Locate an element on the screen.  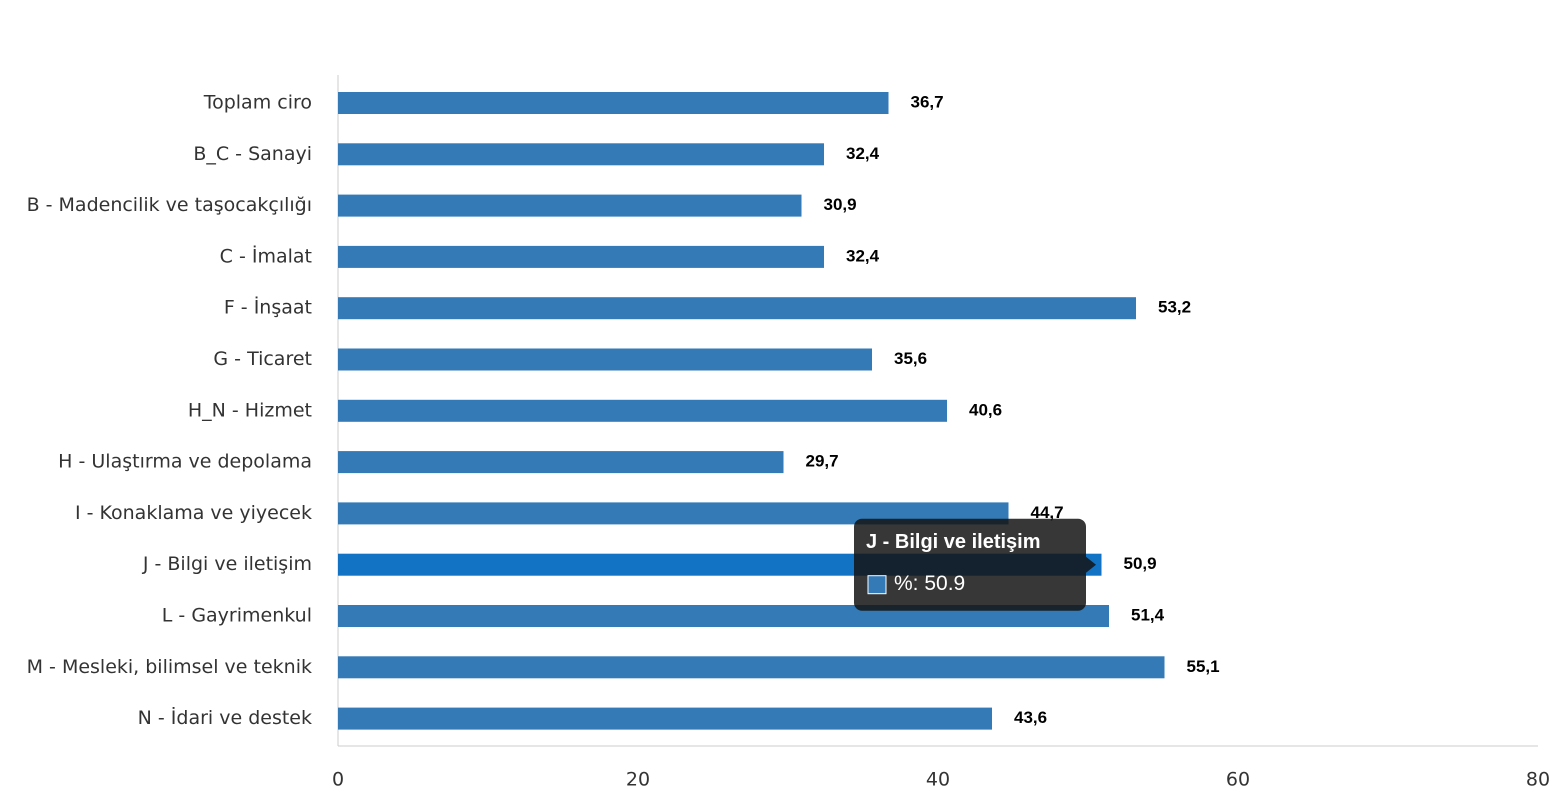
x-tick-label: 0 is located at coordinates (338, 780).